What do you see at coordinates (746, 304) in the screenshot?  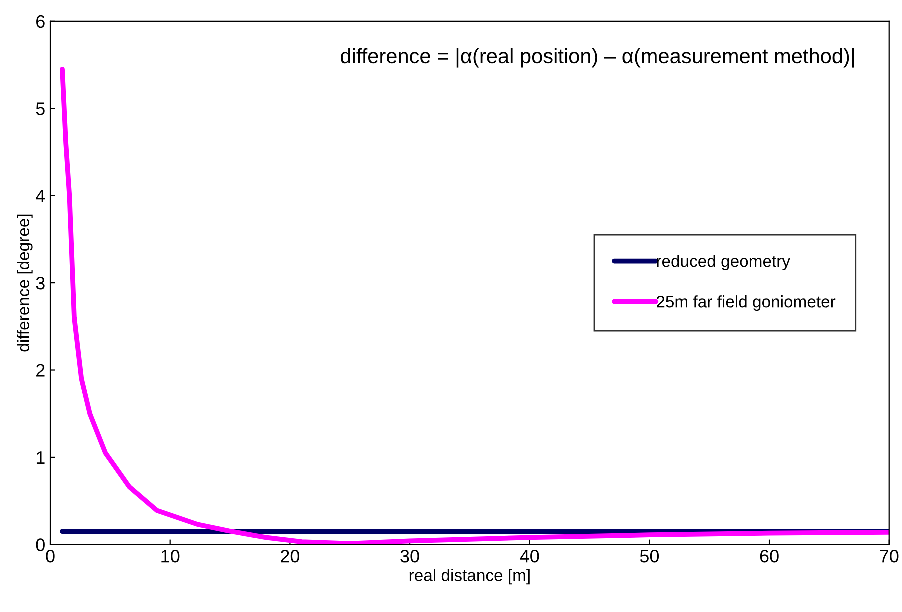 I see `legend-label: 25m far field goniometer` at bounding box center [746, 304].